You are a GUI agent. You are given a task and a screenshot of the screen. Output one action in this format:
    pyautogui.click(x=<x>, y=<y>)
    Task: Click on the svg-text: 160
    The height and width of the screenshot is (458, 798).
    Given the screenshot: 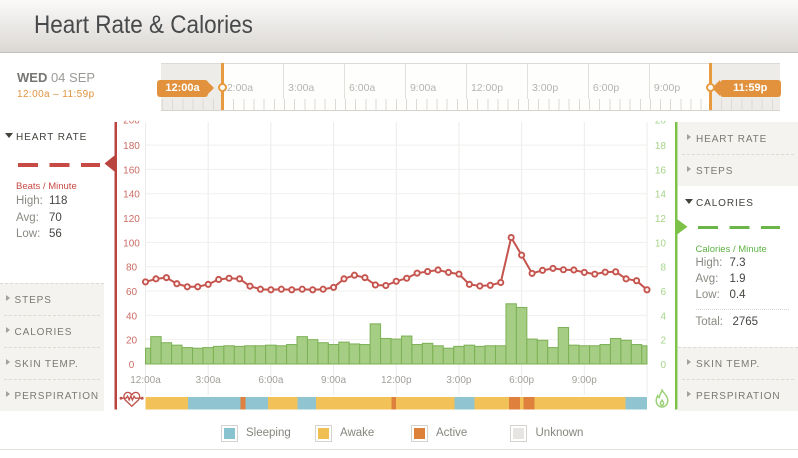 What is the action you would take?
    pyautogui.click(x=131, y=170)
    